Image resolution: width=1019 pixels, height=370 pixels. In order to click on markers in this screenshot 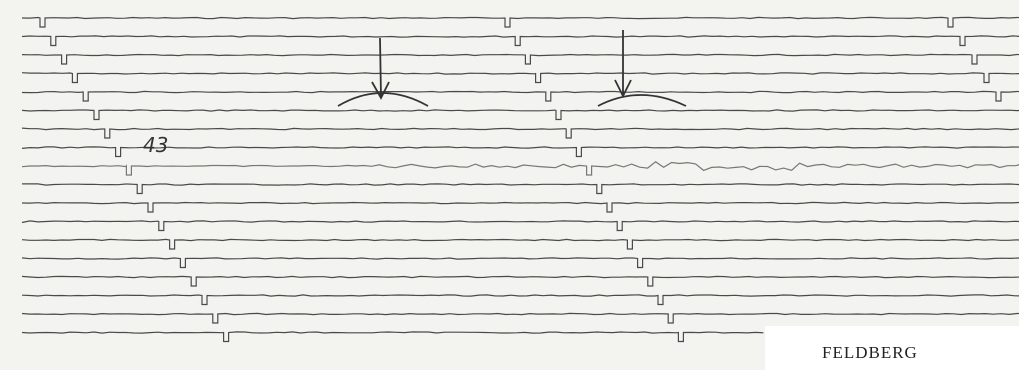, I will do `click(512, 68)`.